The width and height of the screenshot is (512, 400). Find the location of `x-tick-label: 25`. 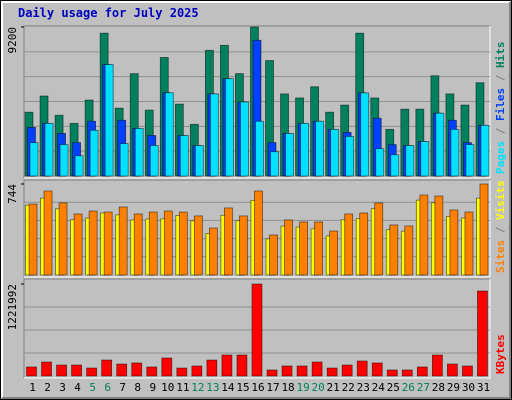

x-tick-label: 25 is located at coordinates (393, 387).